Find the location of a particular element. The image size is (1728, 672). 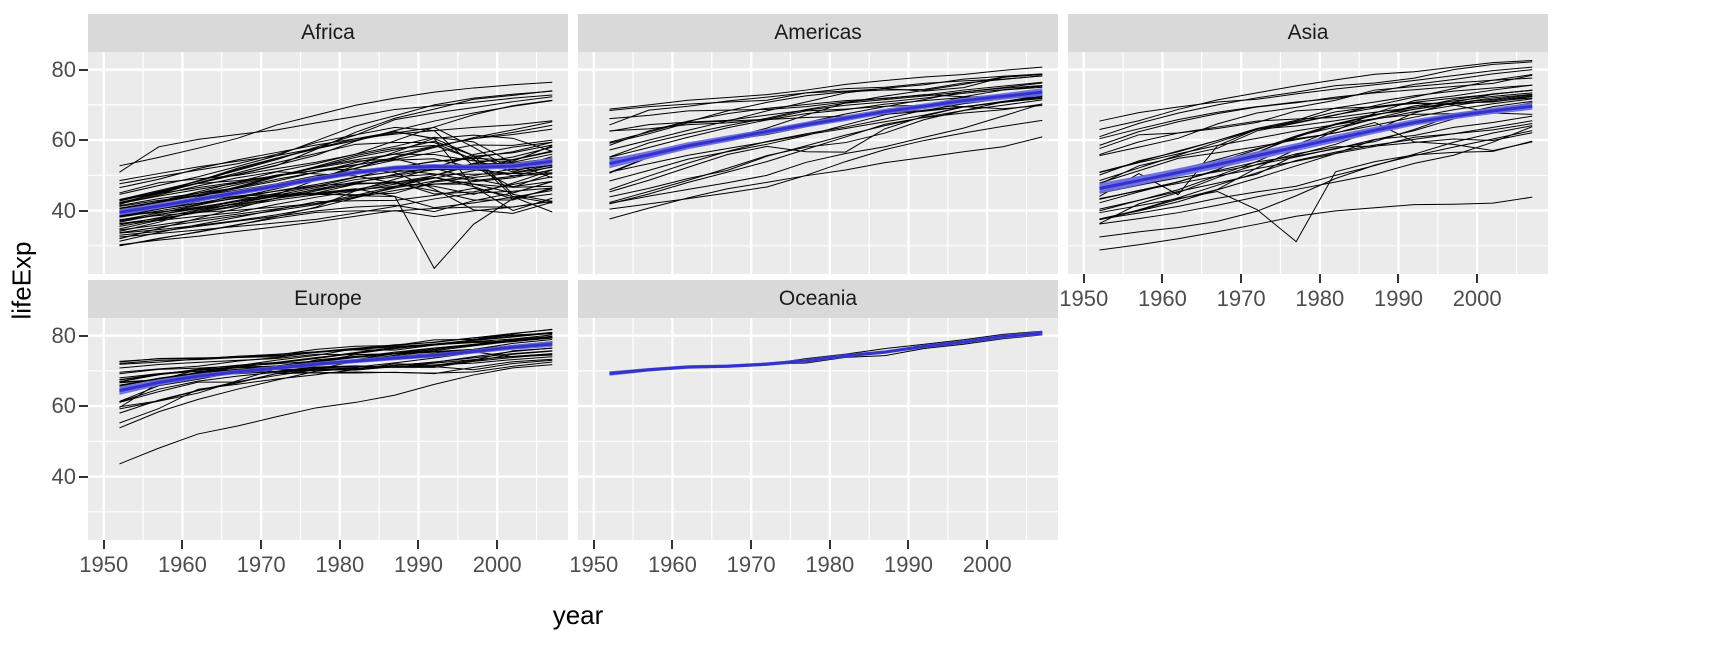

plot-area-europe is located at coordinates (328, 429).